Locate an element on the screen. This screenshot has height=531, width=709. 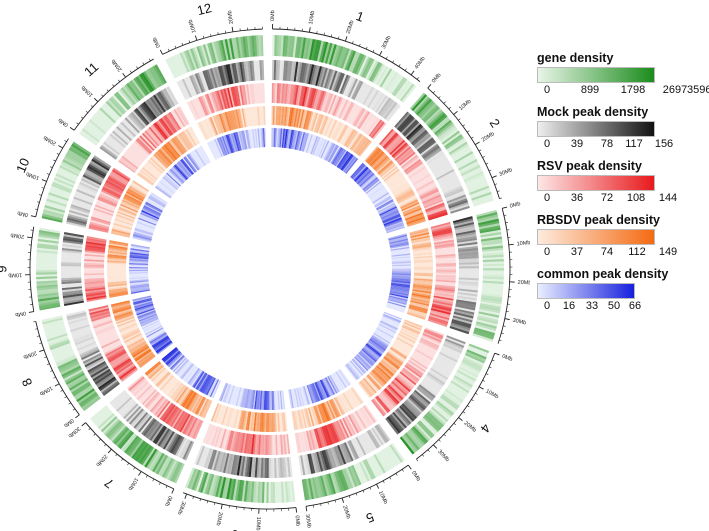
axis-arc is located at coordinates (346, 55).